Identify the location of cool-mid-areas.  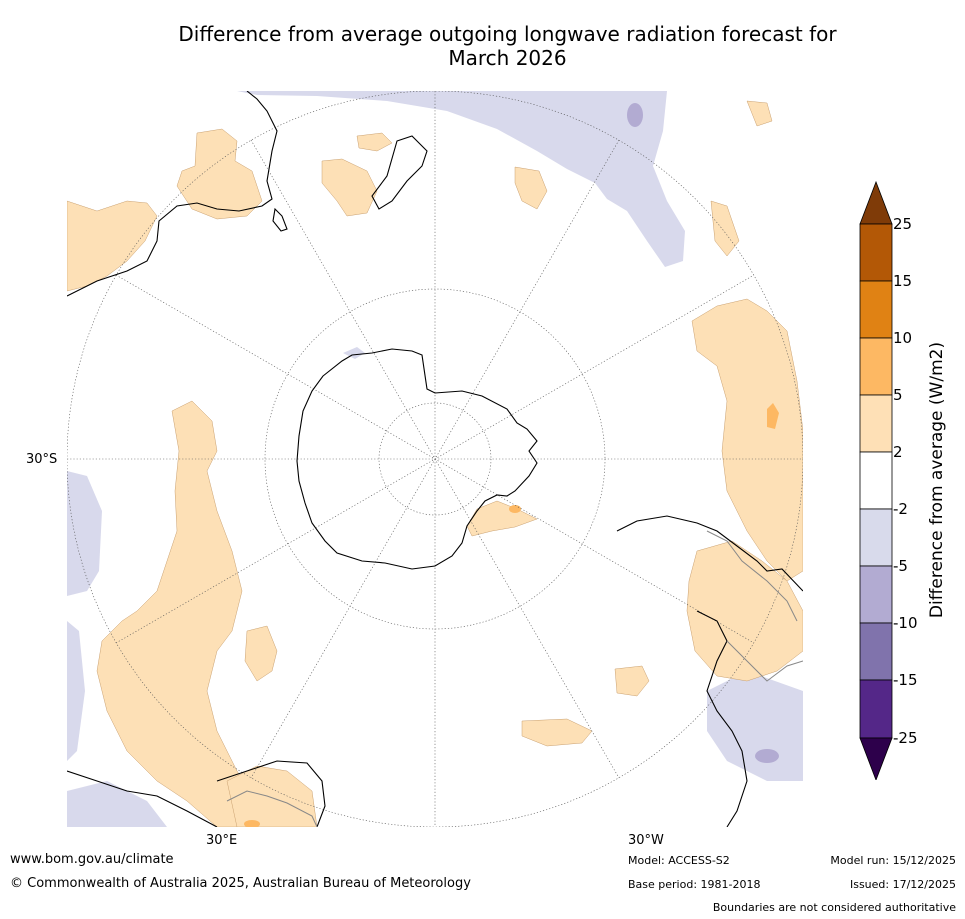
(703, 433).